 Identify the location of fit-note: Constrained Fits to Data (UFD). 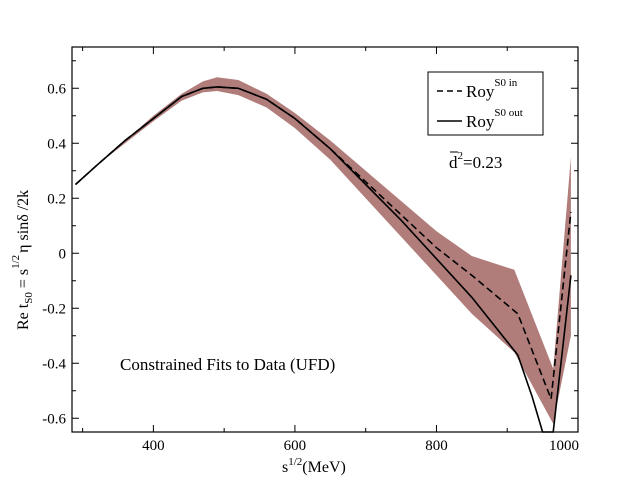
(227, 364).